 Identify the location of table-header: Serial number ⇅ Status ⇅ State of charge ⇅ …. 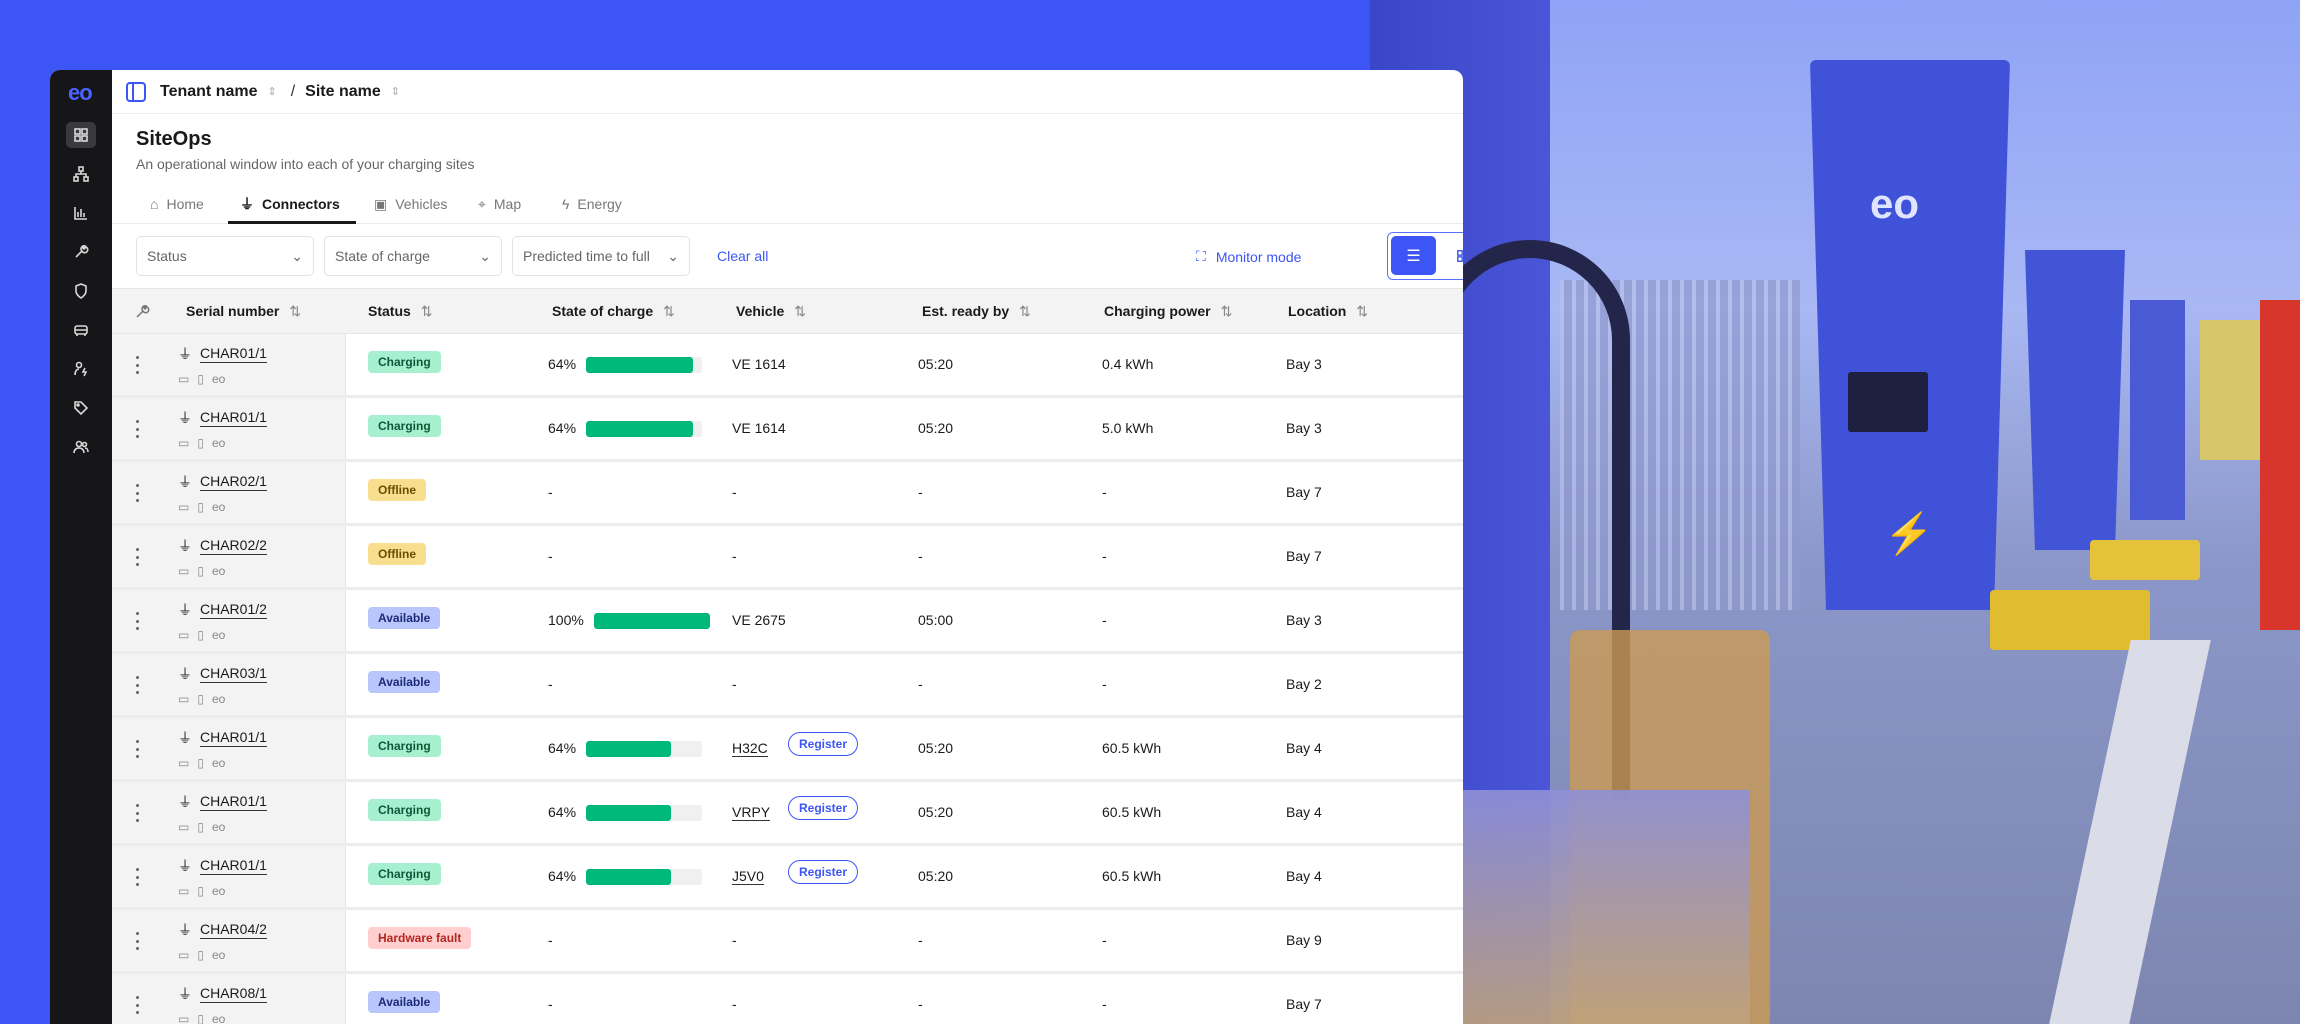
(787, 311).